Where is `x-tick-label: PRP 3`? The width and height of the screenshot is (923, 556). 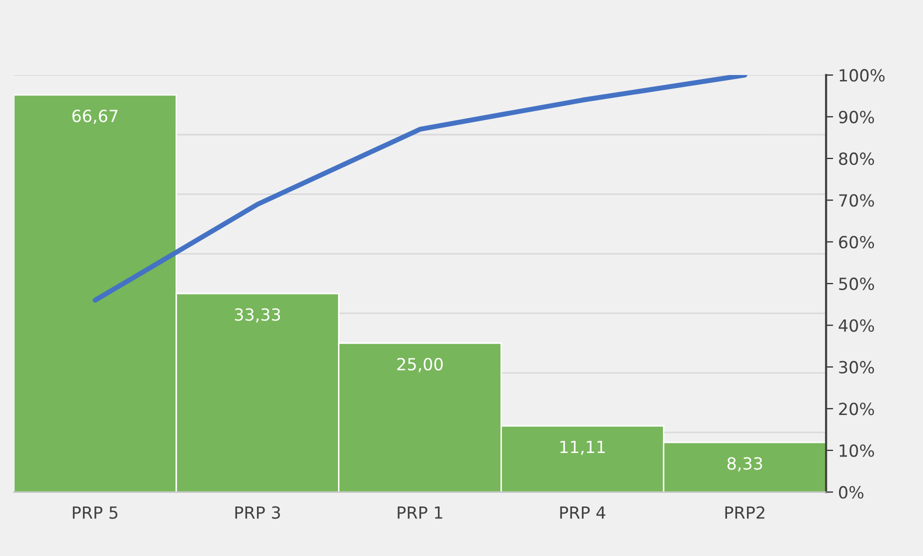 x-tick-label: PRP 3 is located at coordinates (257, 512).